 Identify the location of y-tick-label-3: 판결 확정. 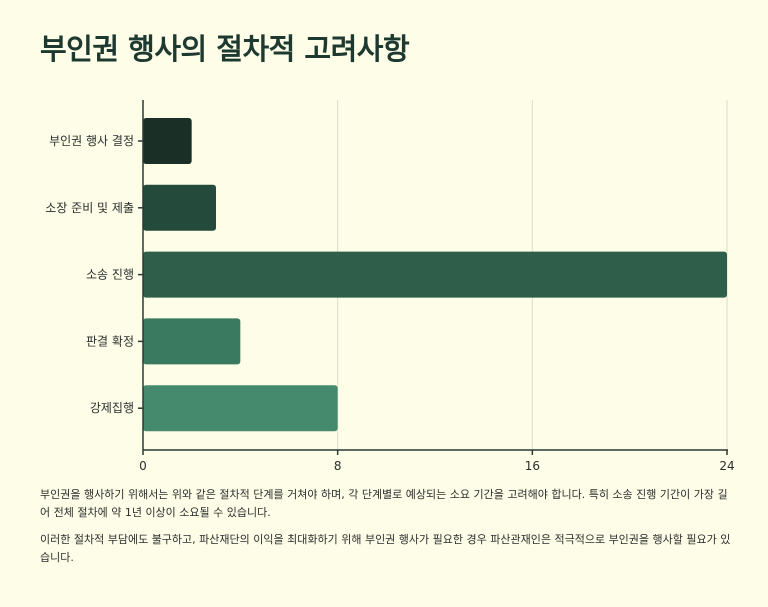
(110, 341).